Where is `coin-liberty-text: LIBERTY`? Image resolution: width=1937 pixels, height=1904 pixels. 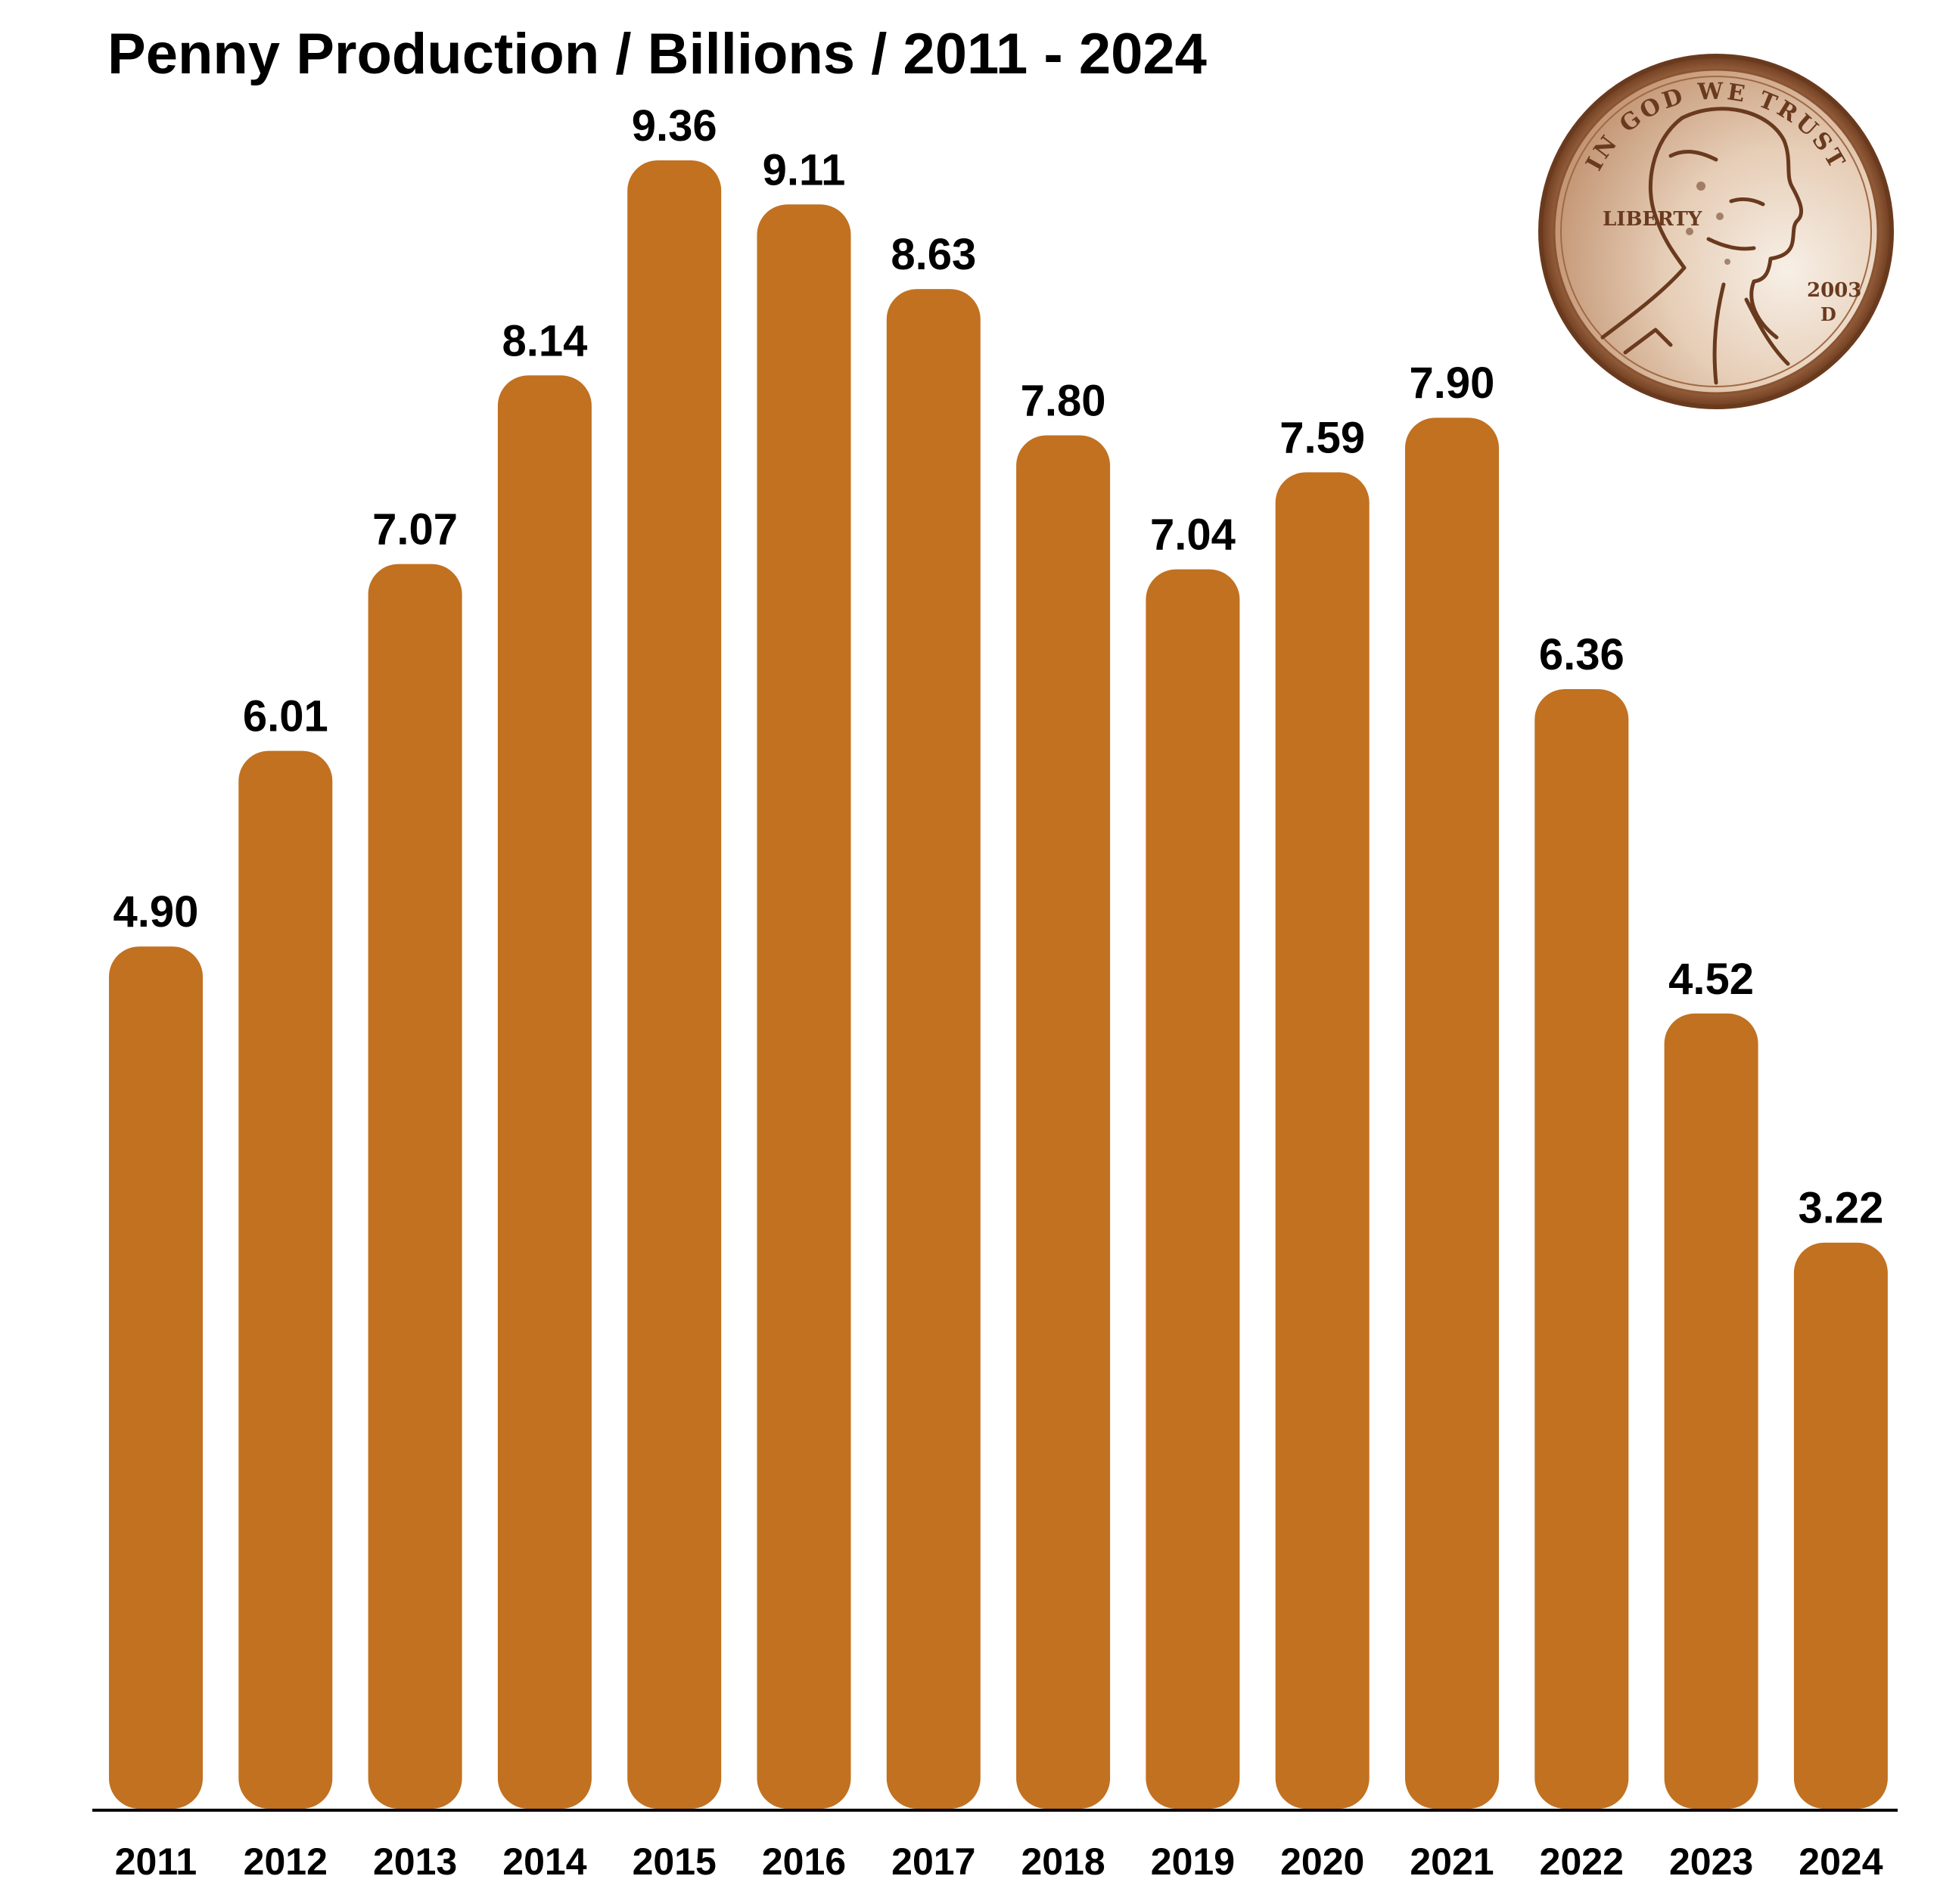
coin-liberty-text: LIBERTY is located at coordinates (1652, 219).